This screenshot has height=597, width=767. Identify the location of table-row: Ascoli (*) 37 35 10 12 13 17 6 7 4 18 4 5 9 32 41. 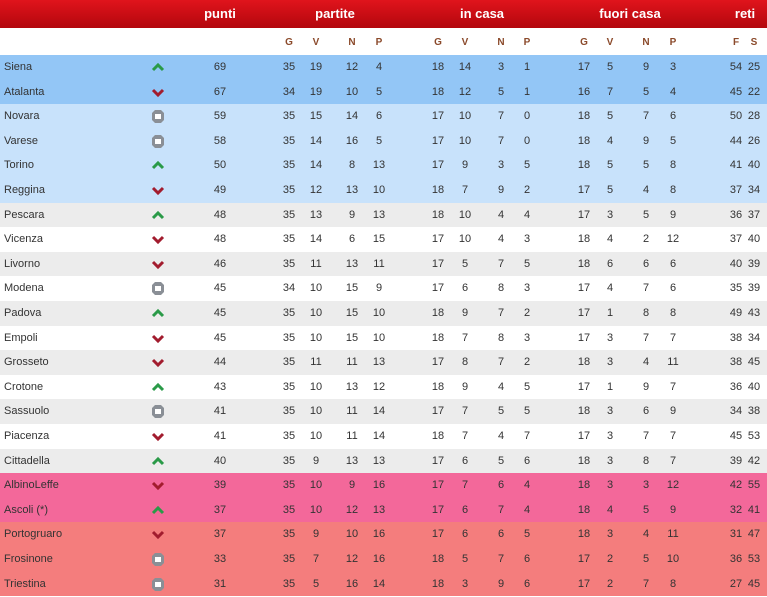
(383, 510).